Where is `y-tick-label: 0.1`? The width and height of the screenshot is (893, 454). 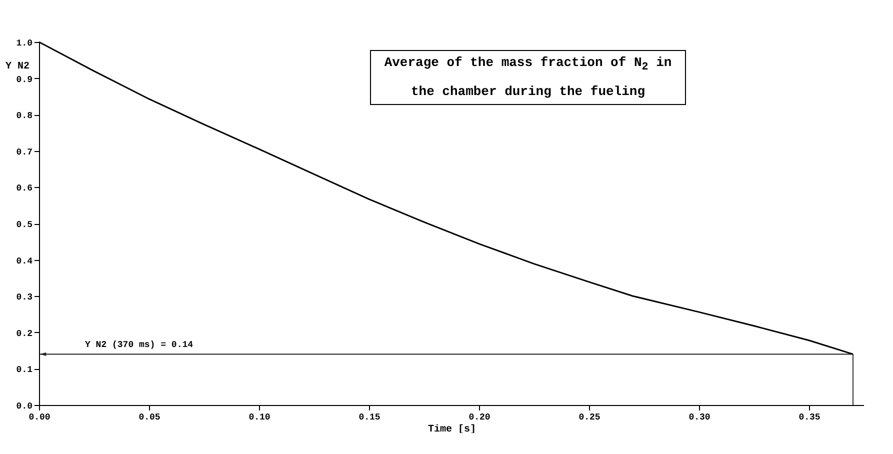
y-tick-label: 0.1 is located at coordinates (25, 370).